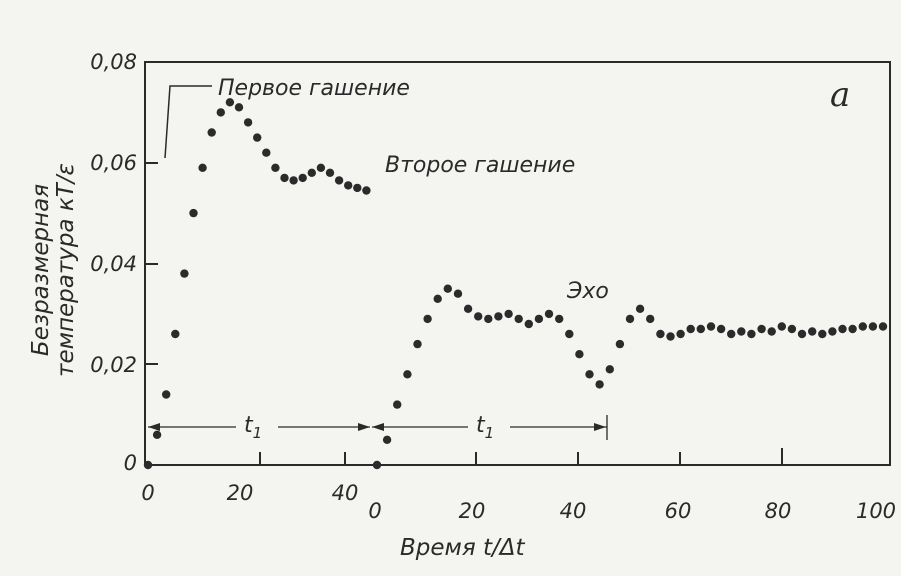 This screenshot has width=901, height=576. I want to click on t1-interval-right: t1, so click(490, 423).